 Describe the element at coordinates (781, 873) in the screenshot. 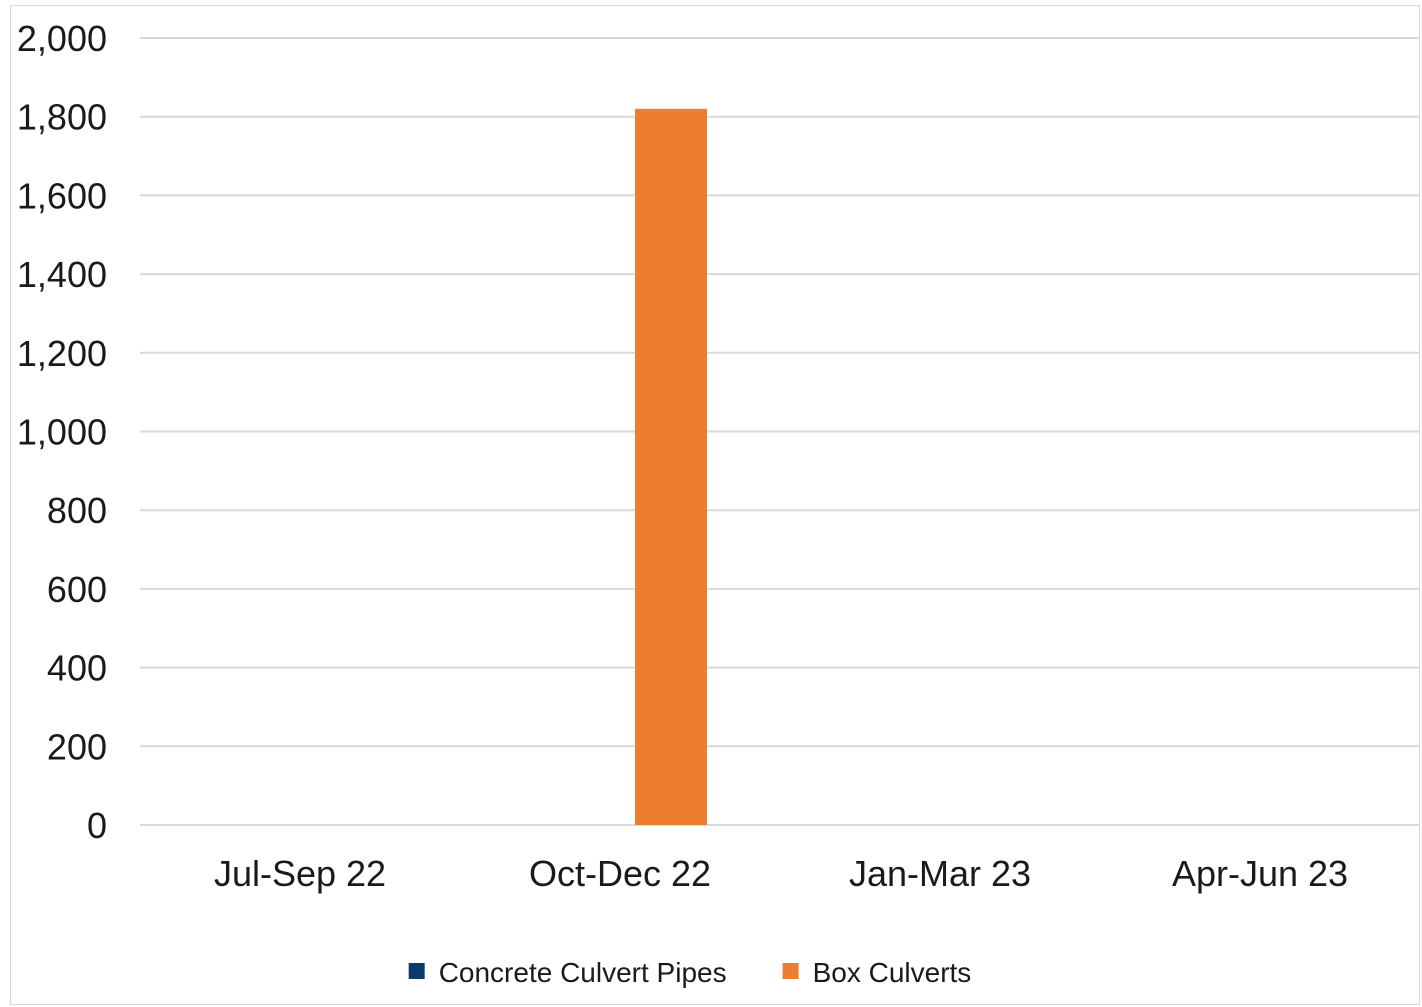

I see `x-axis-tick-labels: Jul-Sep 22 Oct-Dec 22 Jan-Mar 23 Apr-Jun 23` at that location.